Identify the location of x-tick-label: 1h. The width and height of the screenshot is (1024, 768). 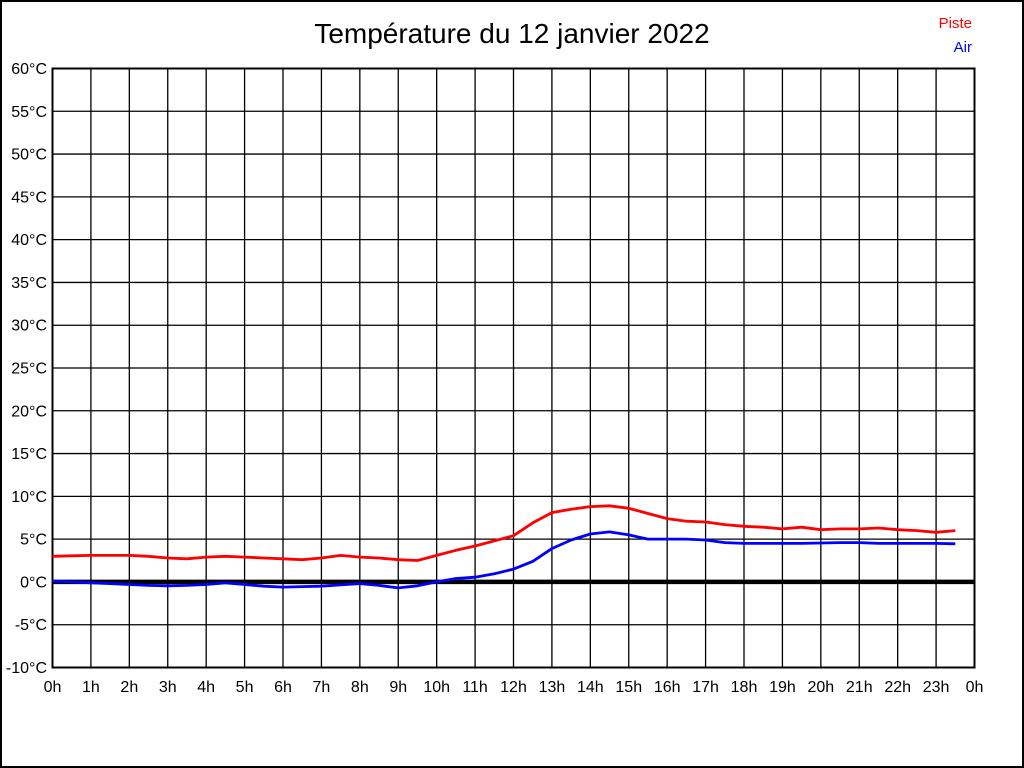
(91, 687).